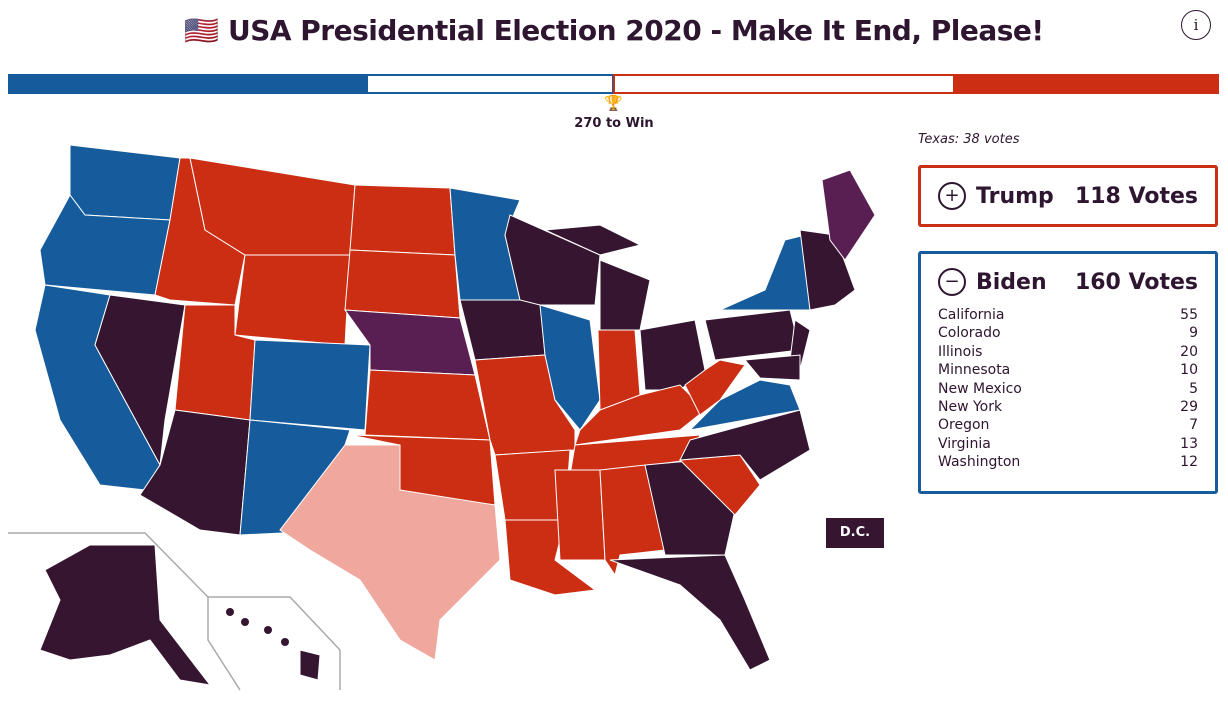 The image size is (1228, 715). What do you see at coordinates (1068, 315) in the screenshot?
I see `state-row: California 55` at bounding box center [1068, 315].